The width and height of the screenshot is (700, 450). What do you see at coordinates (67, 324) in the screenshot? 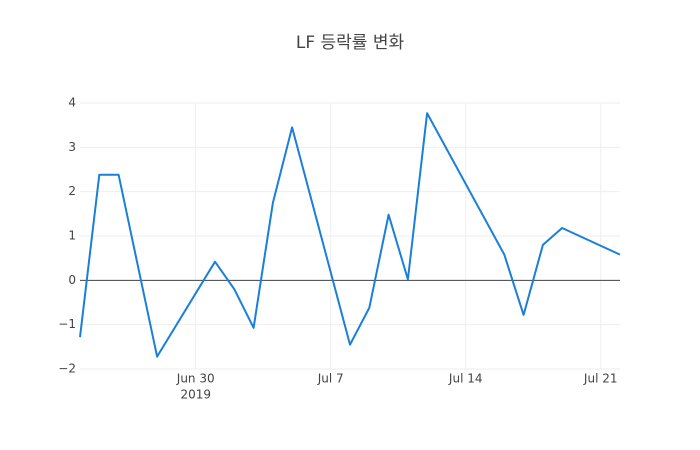
I see `y-tick-label: −1` at bounding box center [67, 324].